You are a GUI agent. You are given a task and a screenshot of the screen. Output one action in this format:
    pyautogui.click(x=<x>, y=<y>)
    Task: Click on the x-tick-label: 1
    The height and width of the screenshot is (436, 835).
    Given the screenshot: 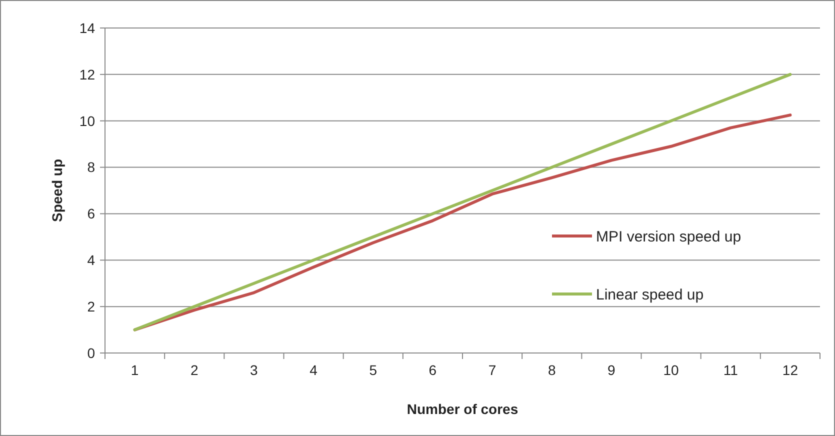 What is the action you would take?
    pyautogui.click(x=134, y=370)
    